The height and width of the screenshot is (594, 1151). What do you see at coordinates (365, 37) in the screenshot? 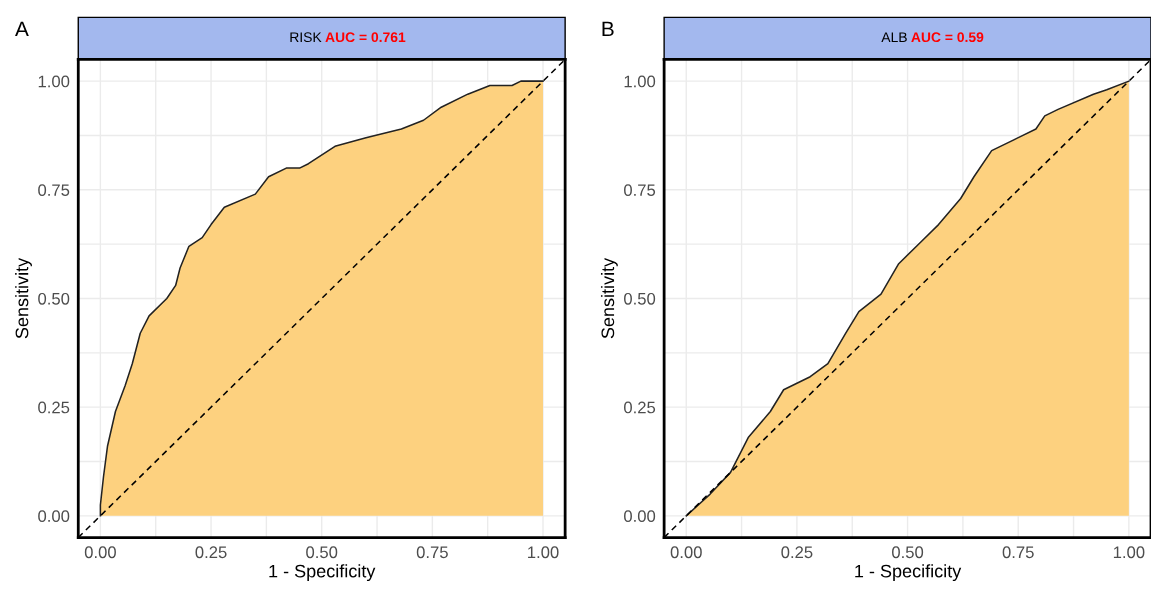
I see `text: AUC = 0.761` at bounding box center [365, 37].